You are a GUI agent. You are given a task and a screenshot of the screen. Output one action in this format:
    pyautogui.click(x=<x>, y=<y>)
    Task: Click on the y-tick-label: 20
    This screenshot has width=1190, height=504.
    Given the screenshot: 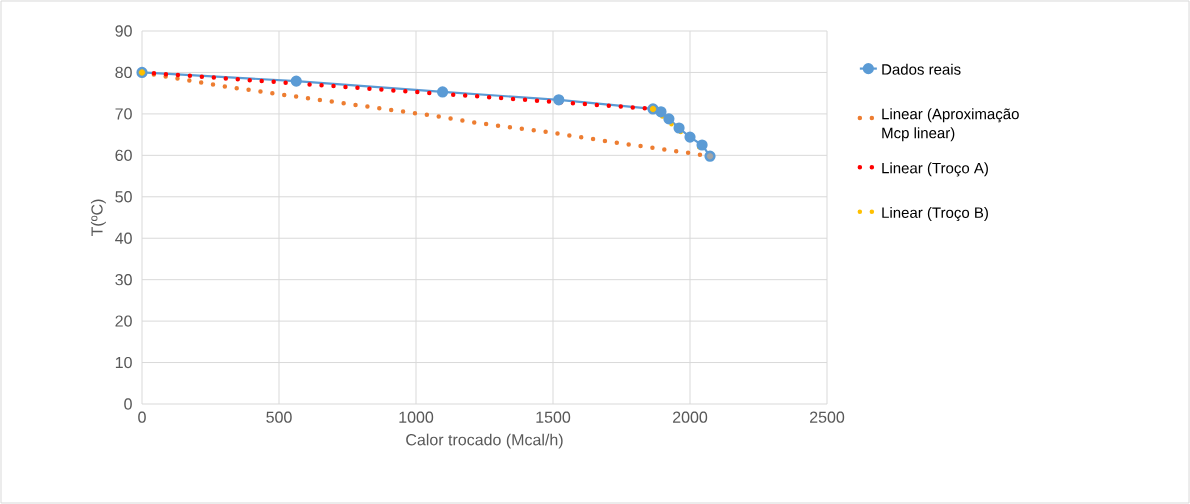 What is the action you would take?
    pyautogui.click(x=123, y=321)
    